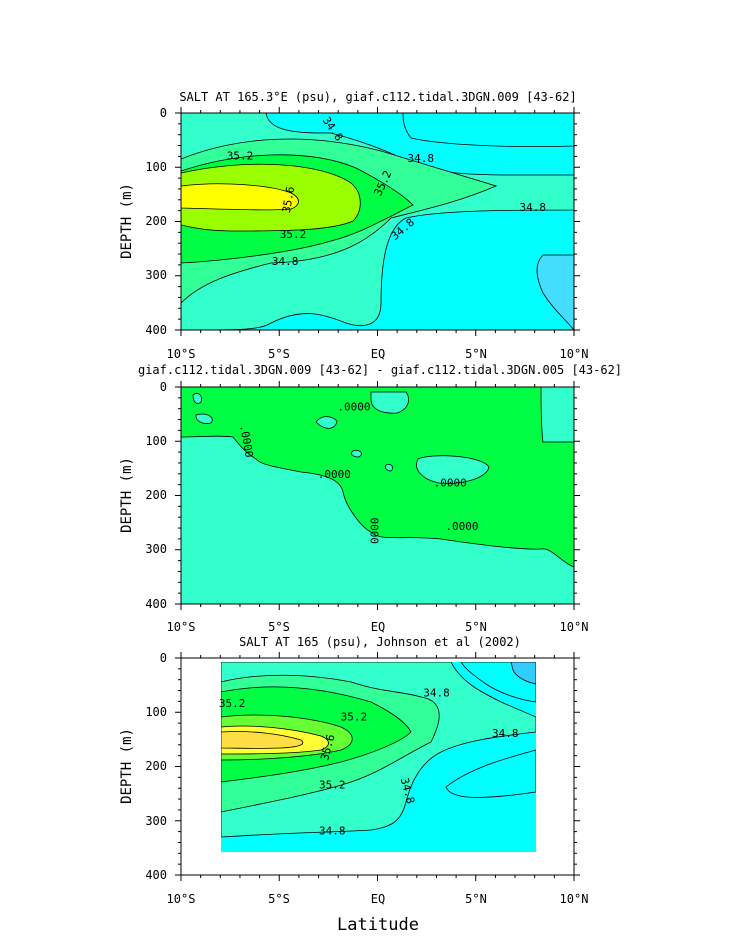  Describe the element at coordinates (378, 757) in the screenshot. I see `panel-3-plot` at that location.